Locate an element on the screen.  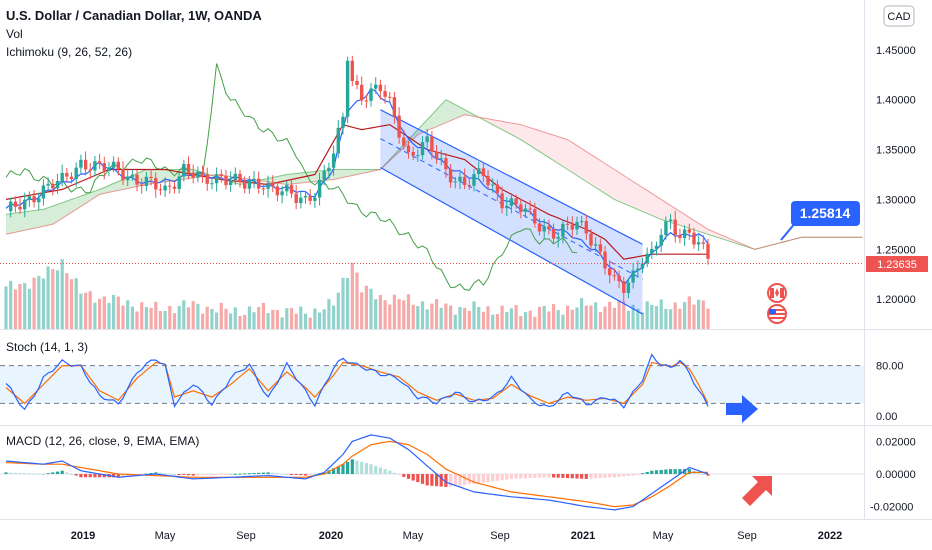
currency-badge: CAD is located at coordinates (899, 16).